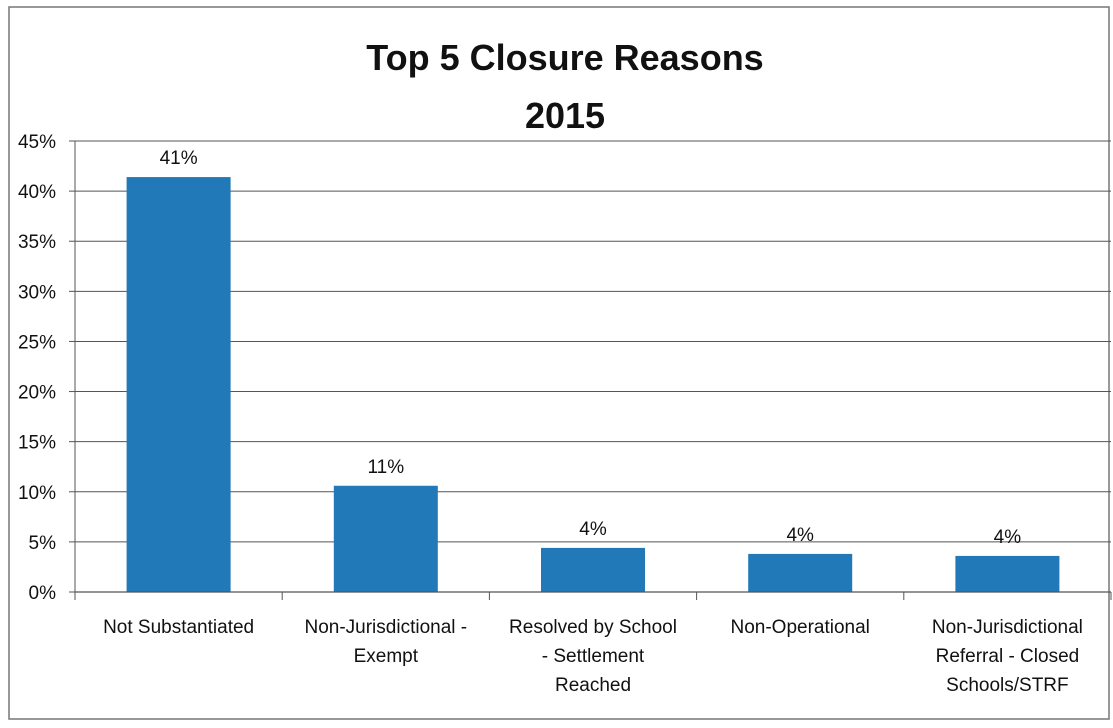 The height and width of the screenshot is (728, 1113). I want to click on data-label: 41%, so click(179, 158).